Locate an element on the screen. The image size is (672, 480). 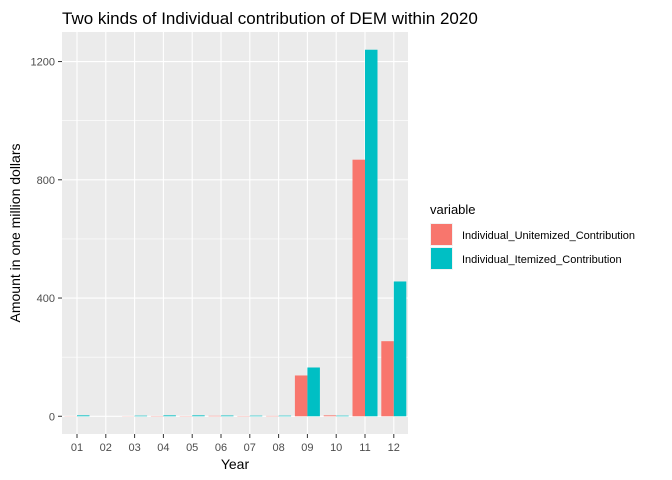
x-tick-label: 08 is located at coordinates (278, 448).